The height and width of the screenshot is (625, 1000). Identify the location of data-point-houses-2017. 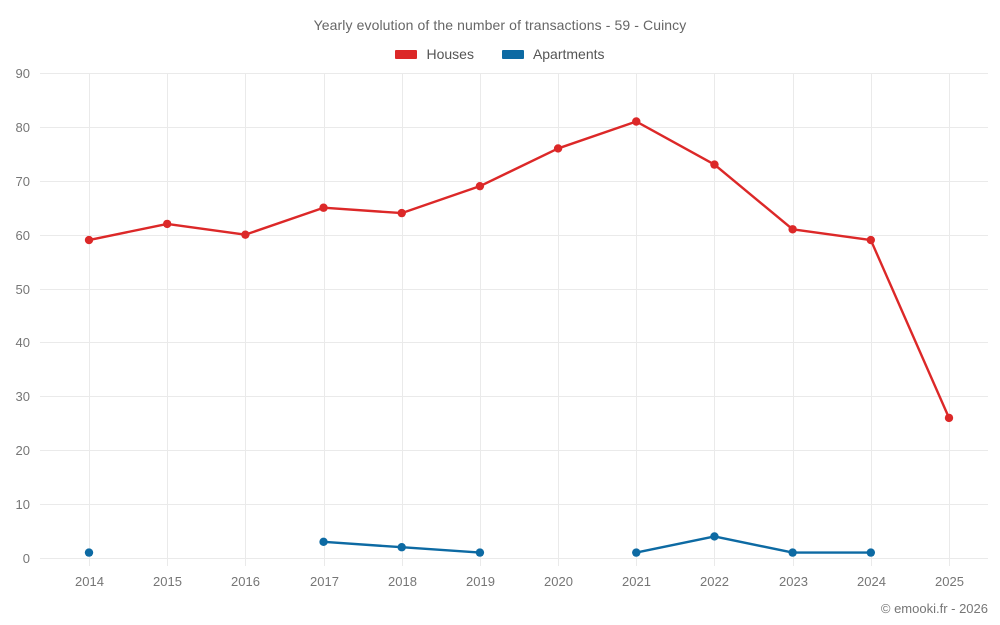
(323, 207).